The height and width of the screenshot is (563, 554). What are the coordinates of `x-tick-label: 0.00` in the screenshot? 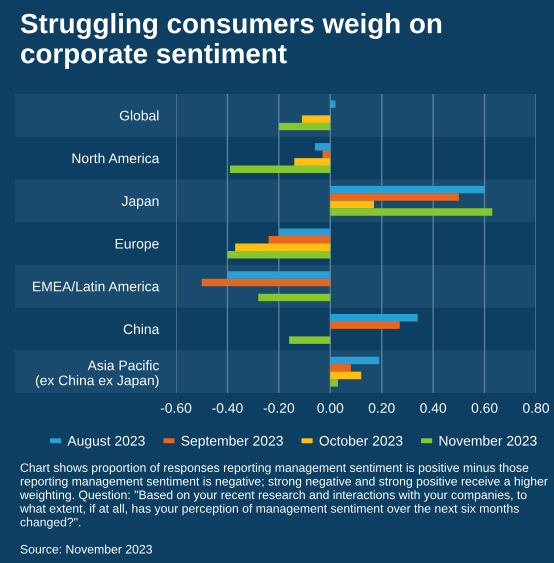 It's located at (330, 408).